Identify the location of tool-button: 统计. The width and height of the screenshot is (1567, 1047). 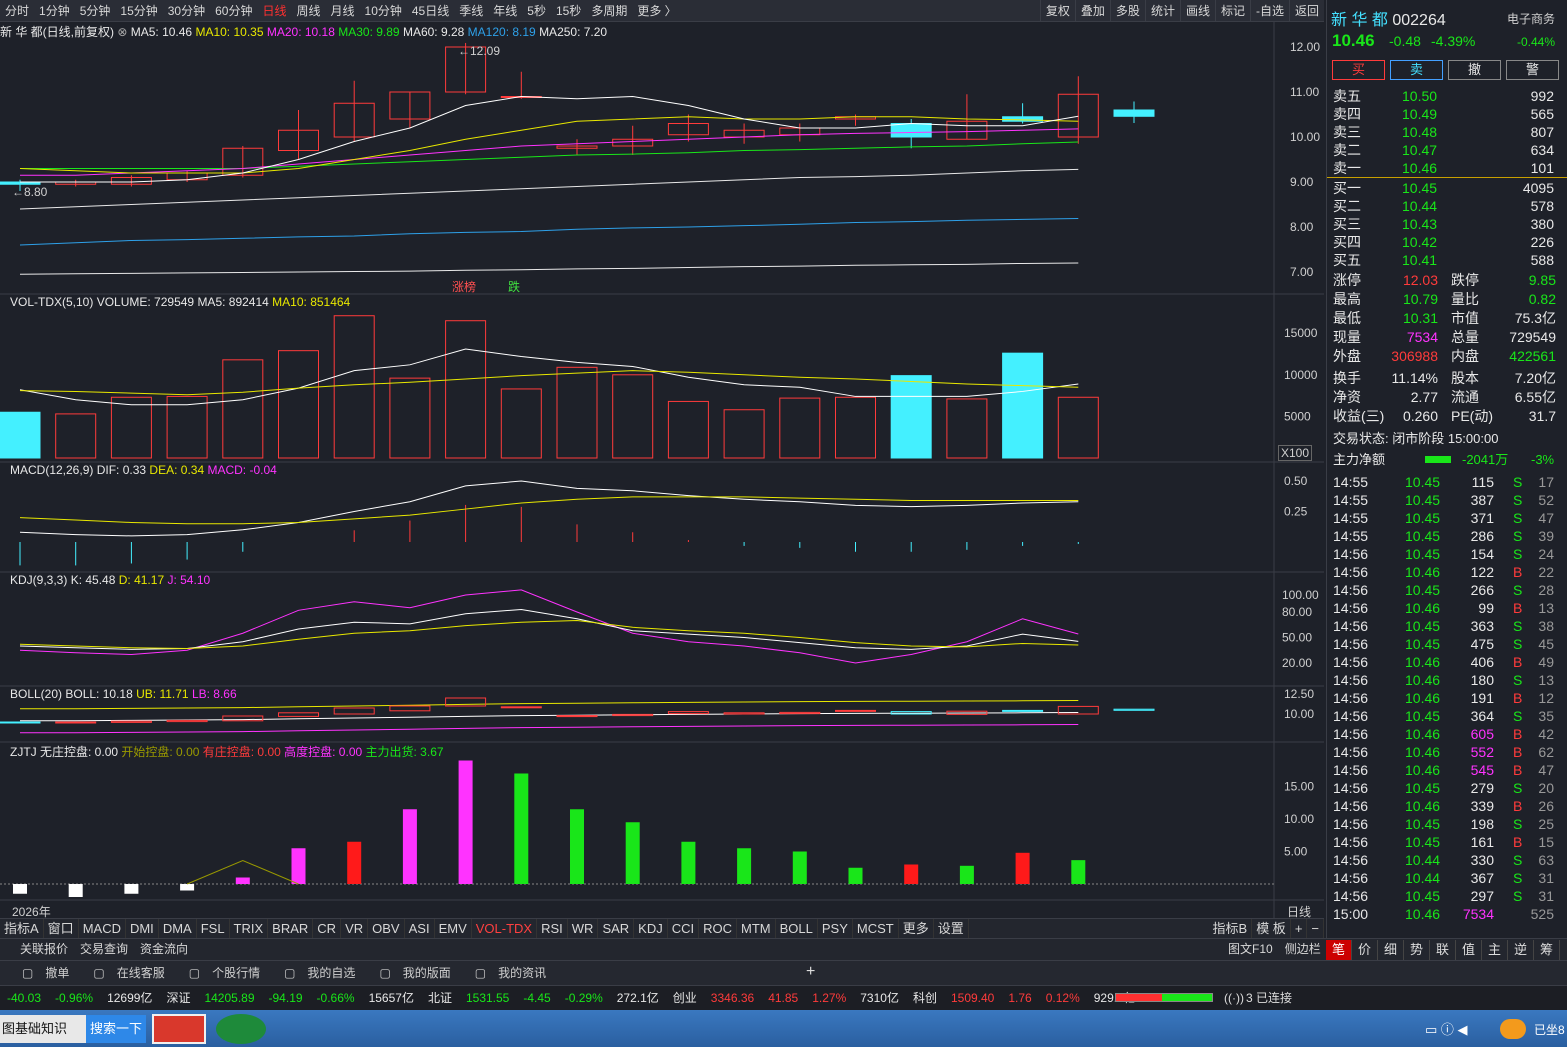
(1162, 11).